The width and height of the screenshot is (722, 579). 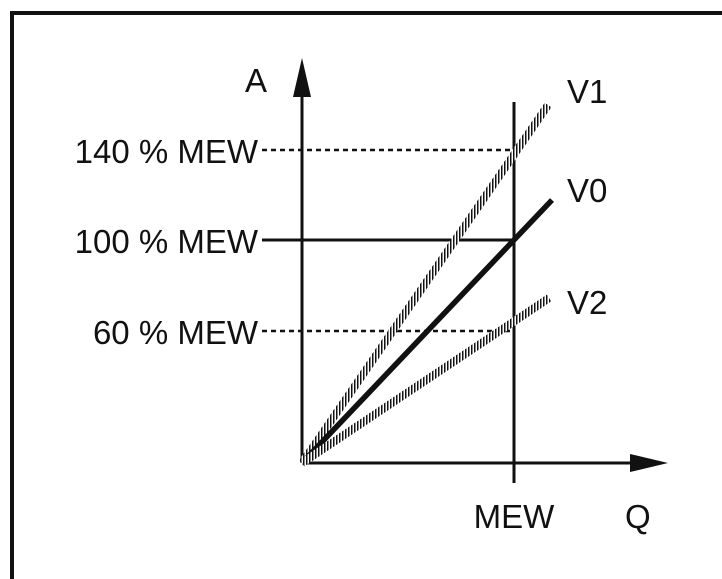 What do you see at coordinates (302, 77) in the screenshot?
I see `y-axis-arrow-icon` at bounding box center [302, 77].